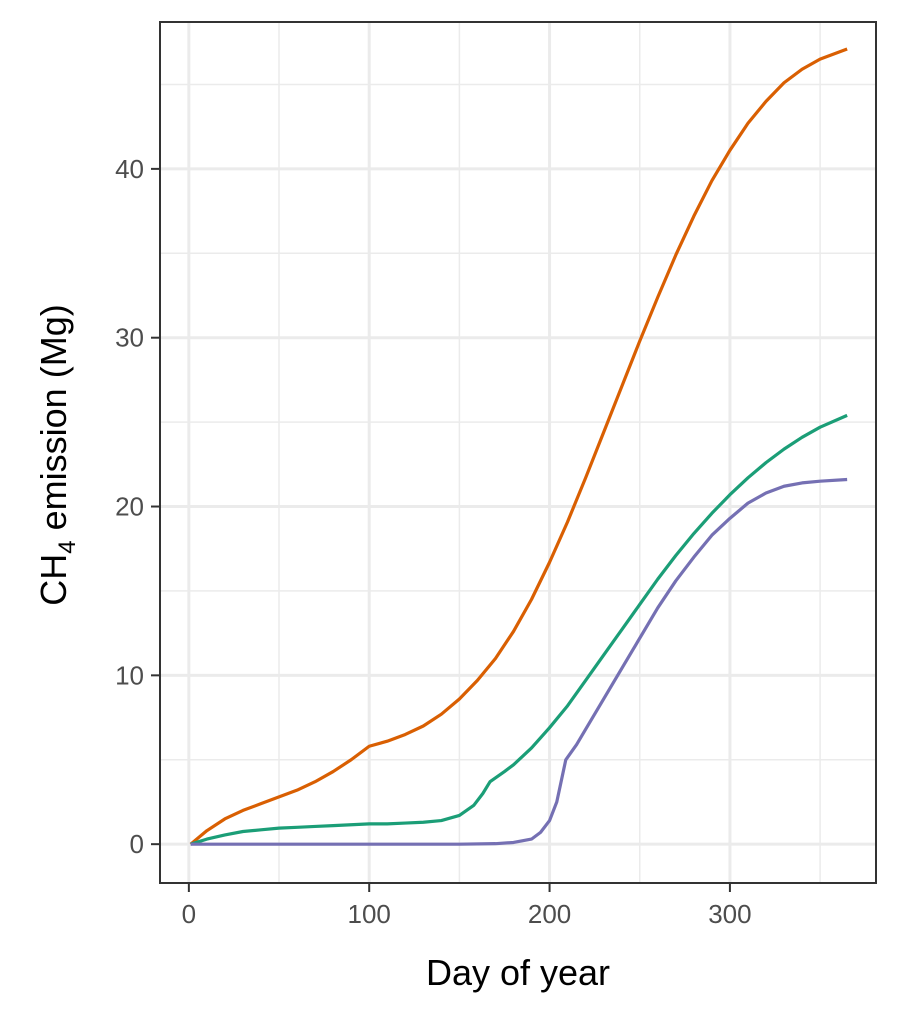 The width and height of the screenshot is (900, 1020). Describe the element at coordinates (549, 914) in the screenshot. I see `x-tick-label: 200` at that location.